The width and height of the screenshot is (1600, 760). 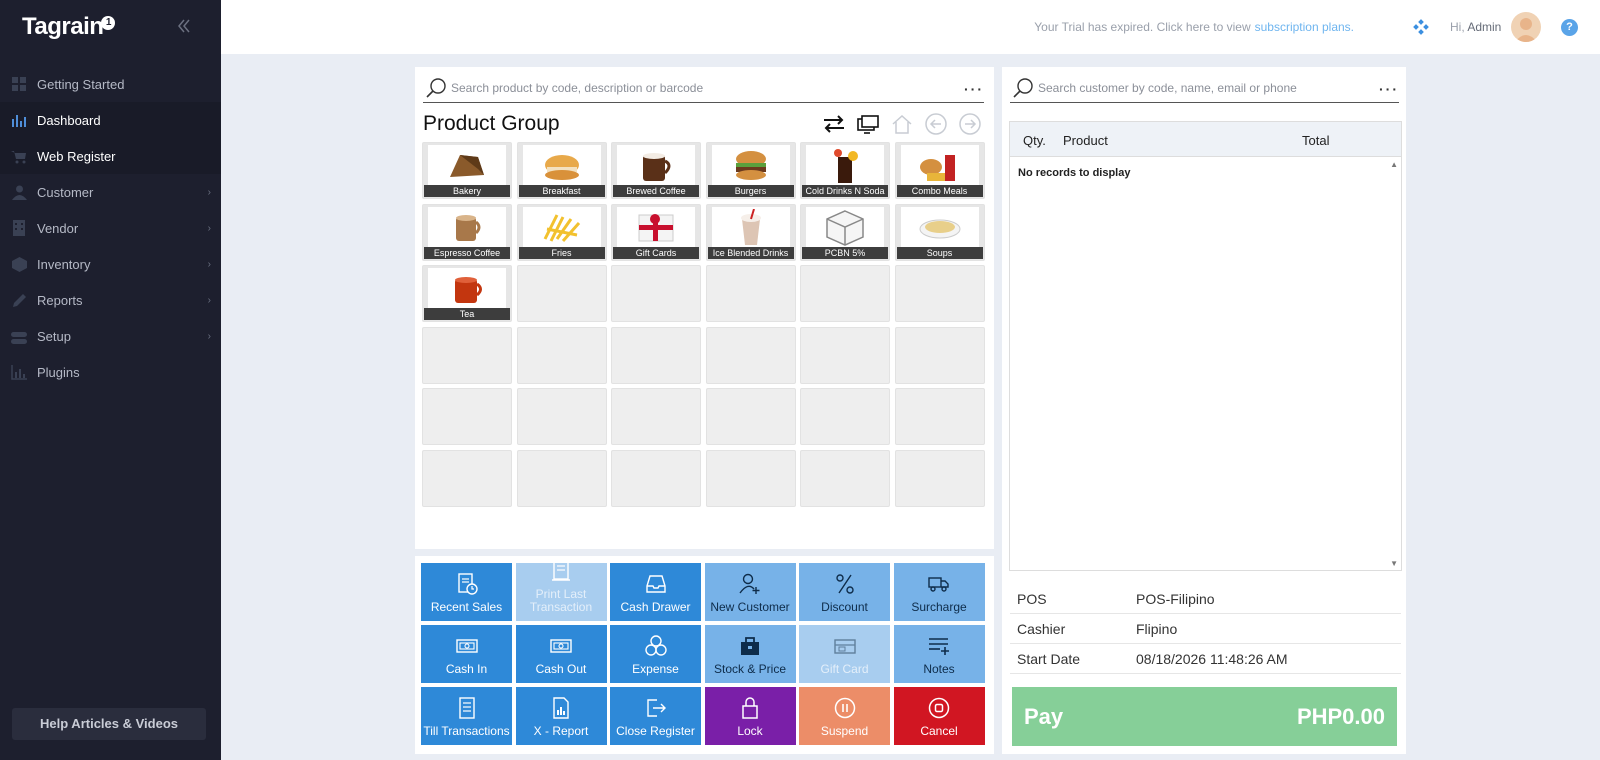 What do you see at coordinates (110, 228) in the screenshot?
I see `sidebar-item-vendor: Vendor ›` at bounding box center [110, 228].